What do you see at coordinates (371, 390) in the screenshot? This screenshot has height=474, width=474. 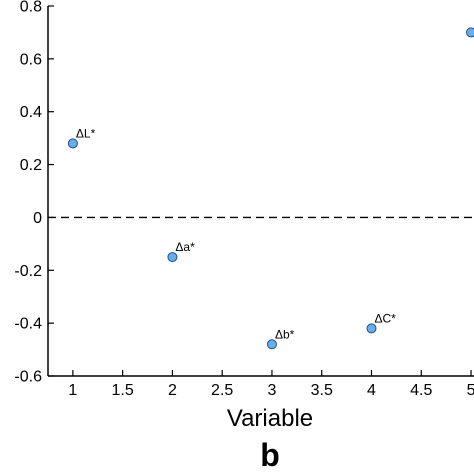 I see `x-tick-label: 4` at bounding box center [371, 390].